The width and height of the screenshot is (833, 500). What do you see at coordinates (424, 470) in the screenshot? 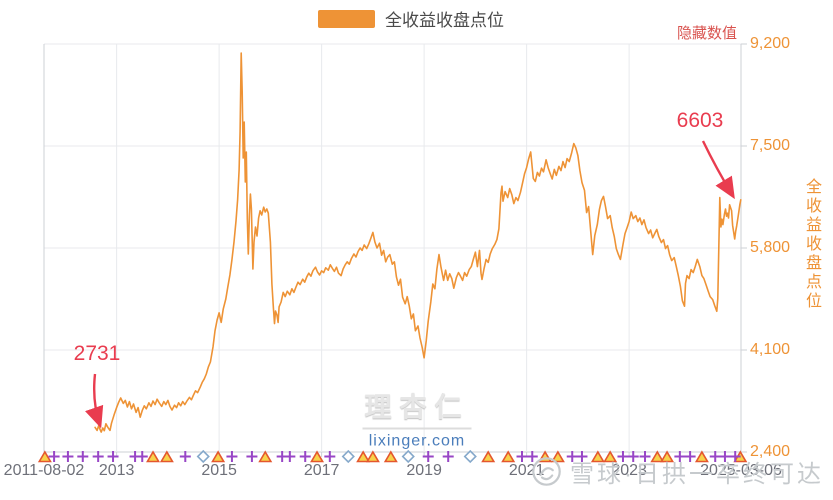
I see `x-tick-label: 2019` at bounding box center [424, 470].